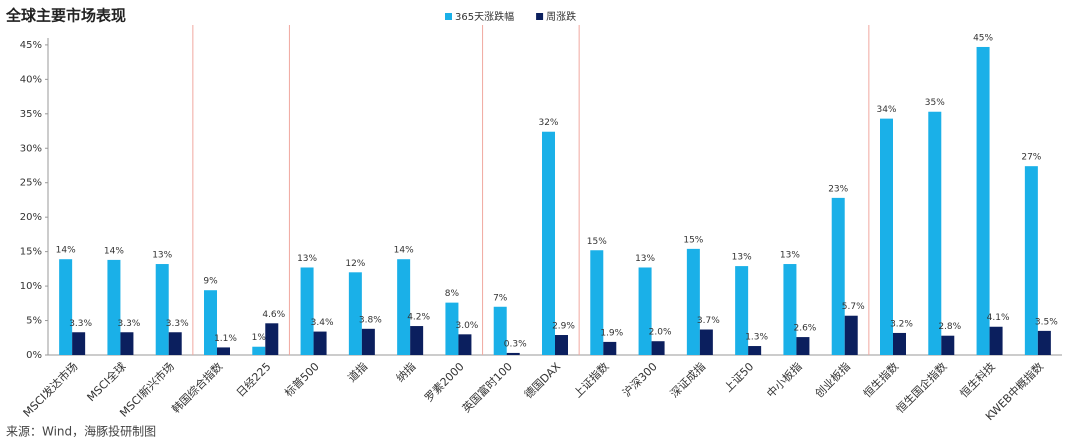 This screenshot has height=445, width=1080. I want to click on value-label: 12%, so click(355, 264).